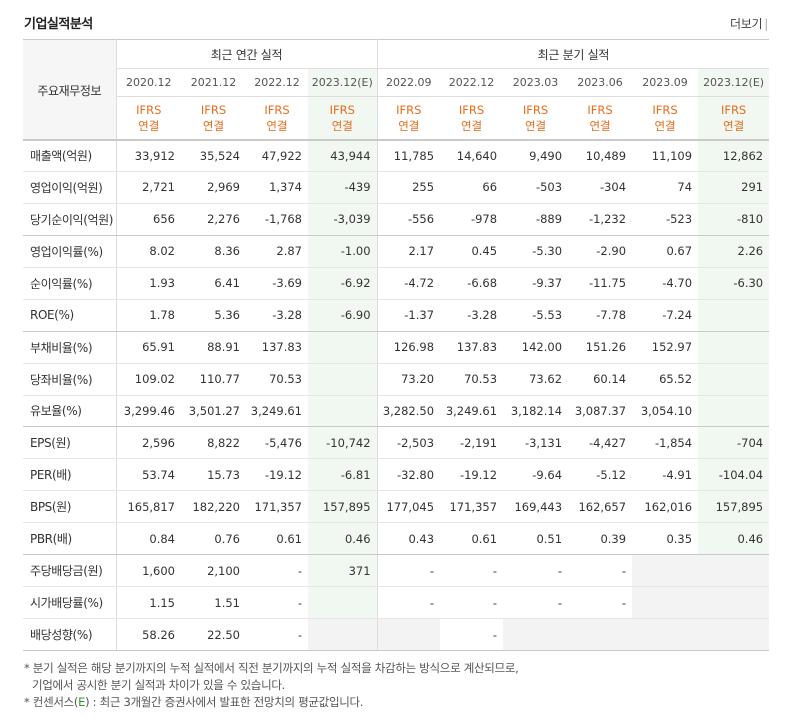 This screenshot has width=790, height=718. What do you see at coordinates (600, 539) in the screenshot?
I see `table-cell: 0.39` at bounding box center [600, 539].